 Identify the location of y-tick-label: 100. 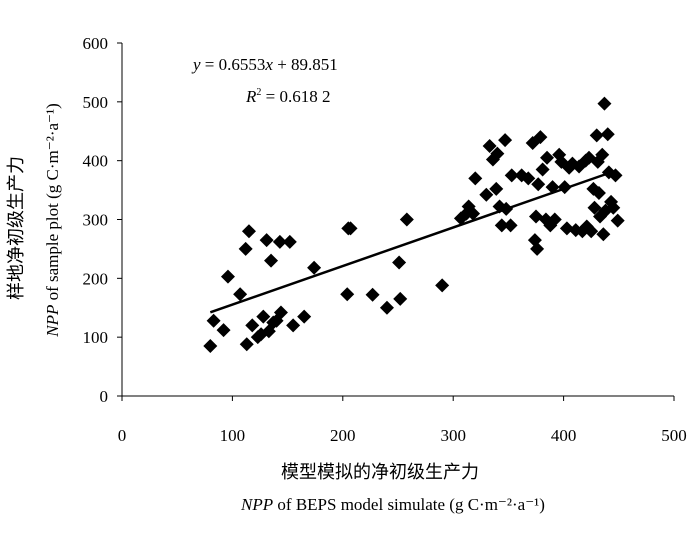
(96, 337).